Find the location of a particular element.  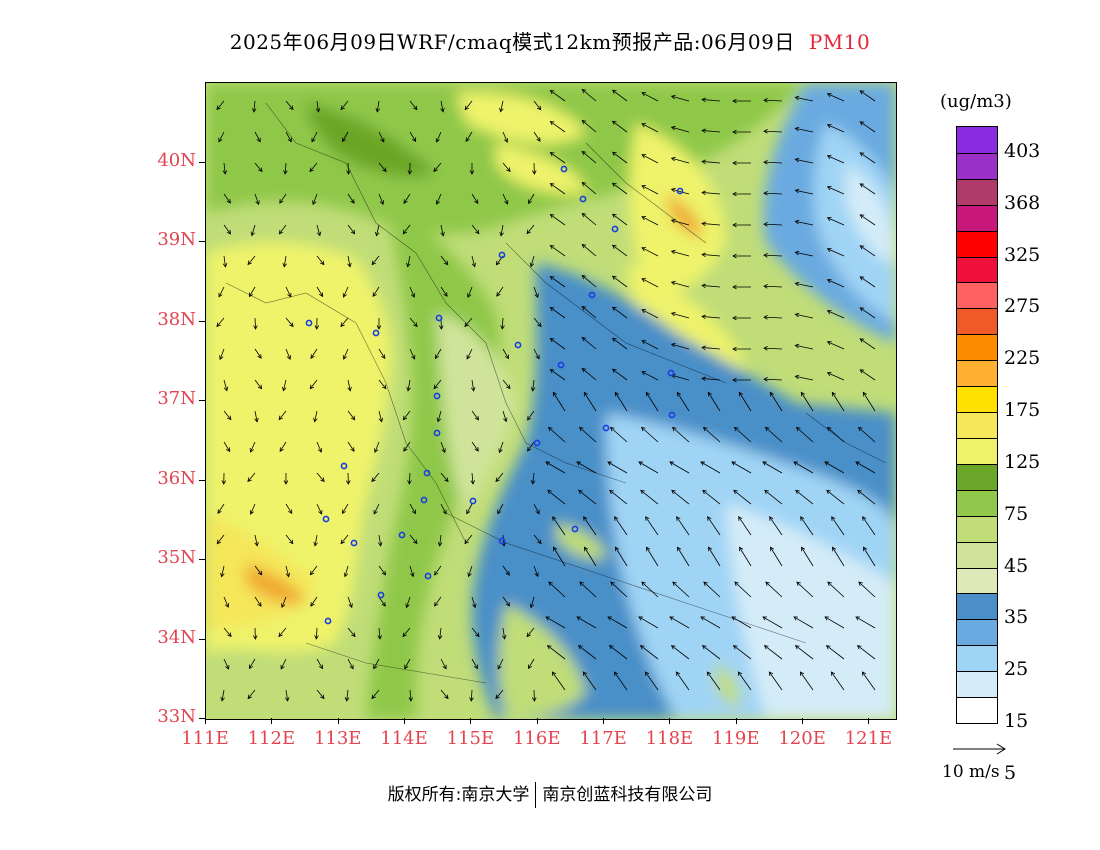

legend-unit: (ug/m3) is located at coordinates (976, 101).